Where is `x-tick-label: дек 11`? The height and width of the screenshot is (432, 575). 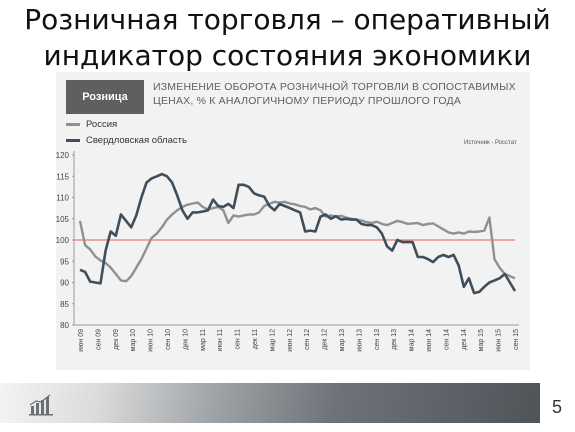 x-tick-label: дек 11 is located at coordinates (255, 339).